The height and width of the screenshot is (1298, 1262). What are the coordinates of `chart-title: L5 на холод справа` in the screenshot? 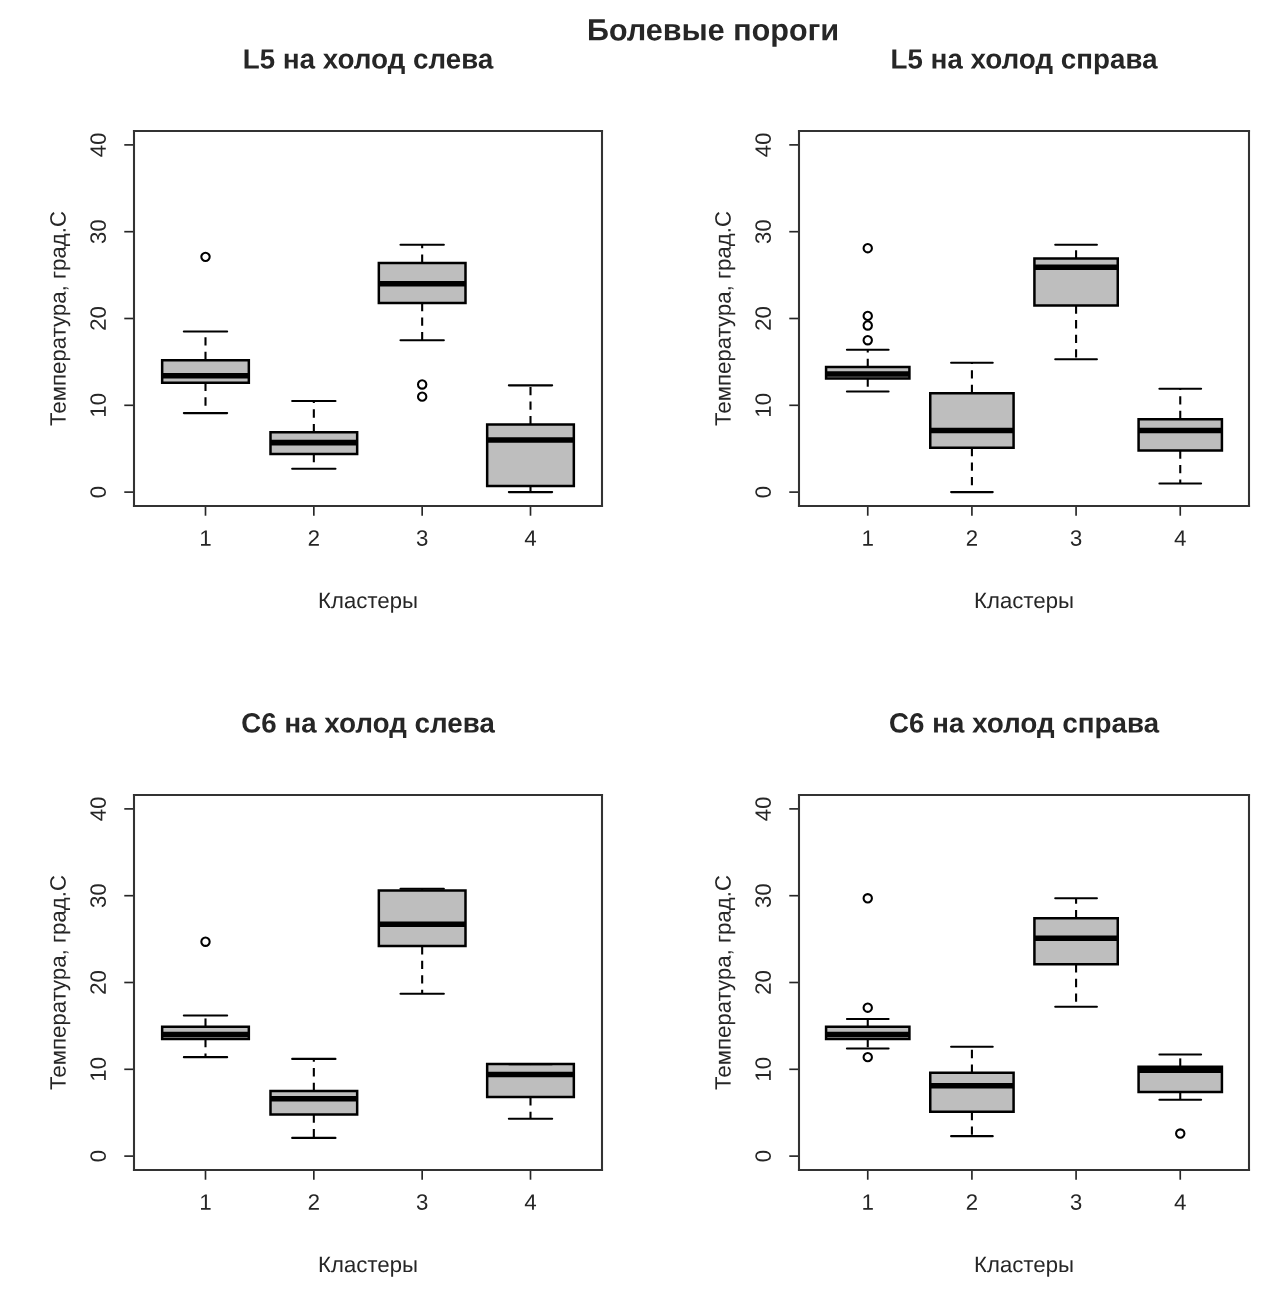 It's located at (1025, 62).